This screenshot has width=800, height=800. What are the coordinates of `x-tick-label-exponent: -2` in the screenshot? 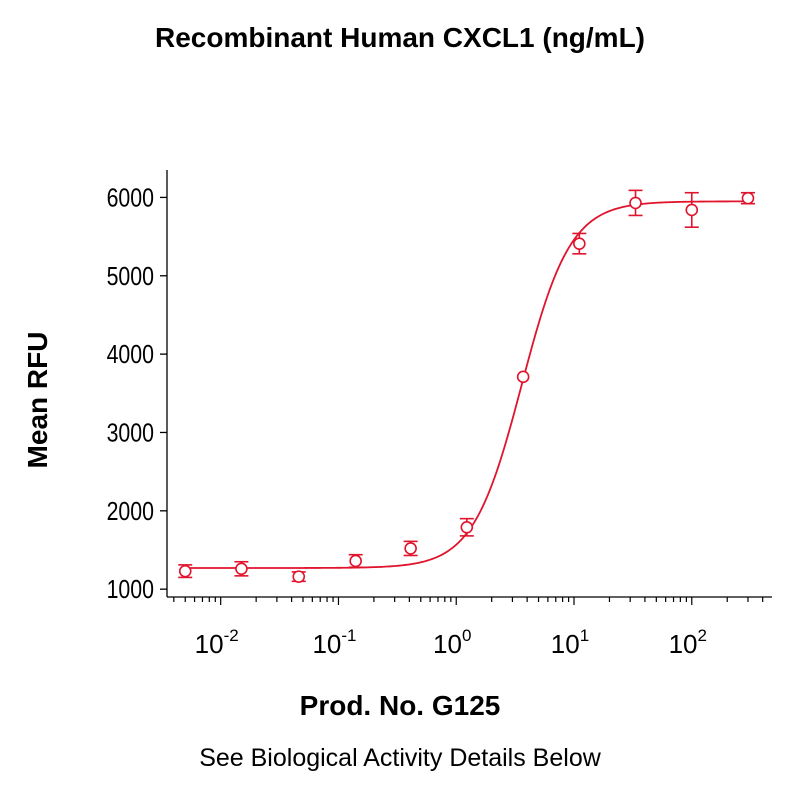 It's located at (231, 635).